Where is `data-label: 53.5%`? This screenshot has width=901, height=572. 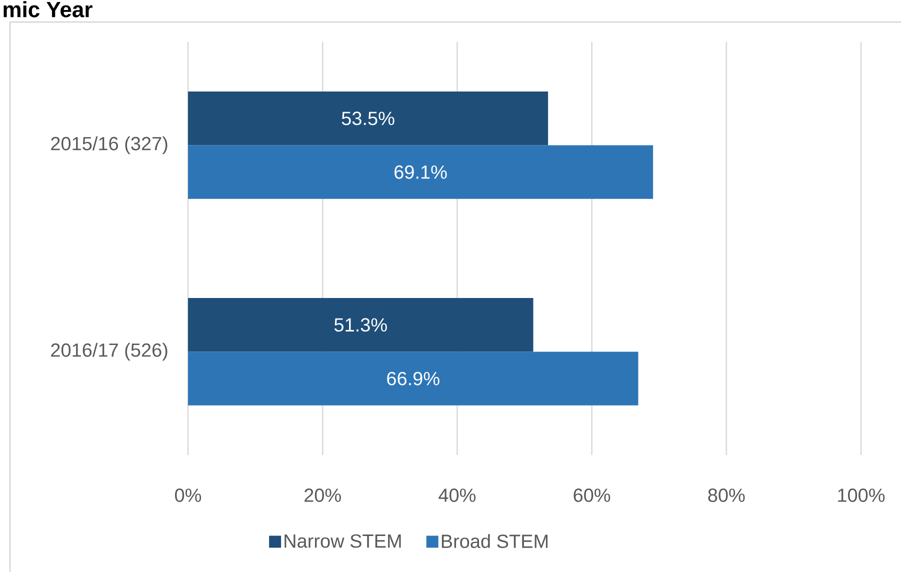 data-label: 53.5% is located at coordinates (368, 119).